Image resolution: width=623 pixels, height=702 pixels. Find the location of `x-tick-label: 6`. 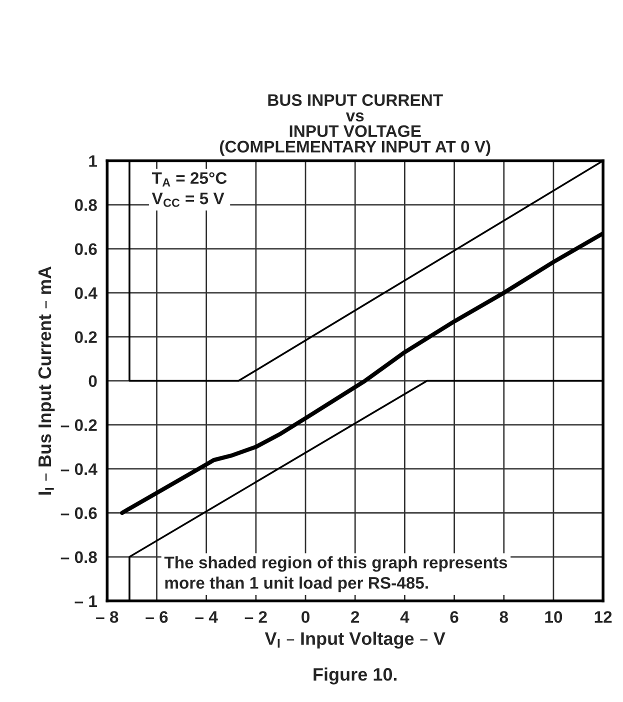

x-tick-label: 6 is located at coordinates (454, 617).